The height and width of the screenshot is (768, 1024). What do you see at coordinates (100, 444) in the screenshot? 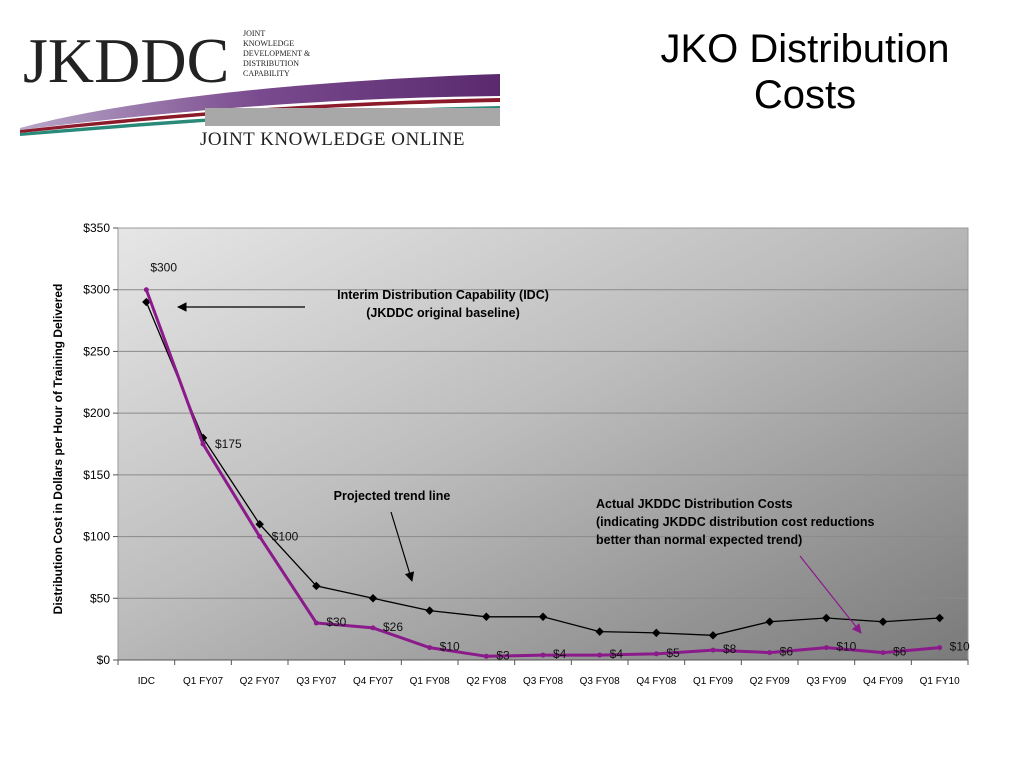
I see `y-axis: $0 $50 $100 $150 $200 $250 $300 $350` at bounding box center [100, 444].